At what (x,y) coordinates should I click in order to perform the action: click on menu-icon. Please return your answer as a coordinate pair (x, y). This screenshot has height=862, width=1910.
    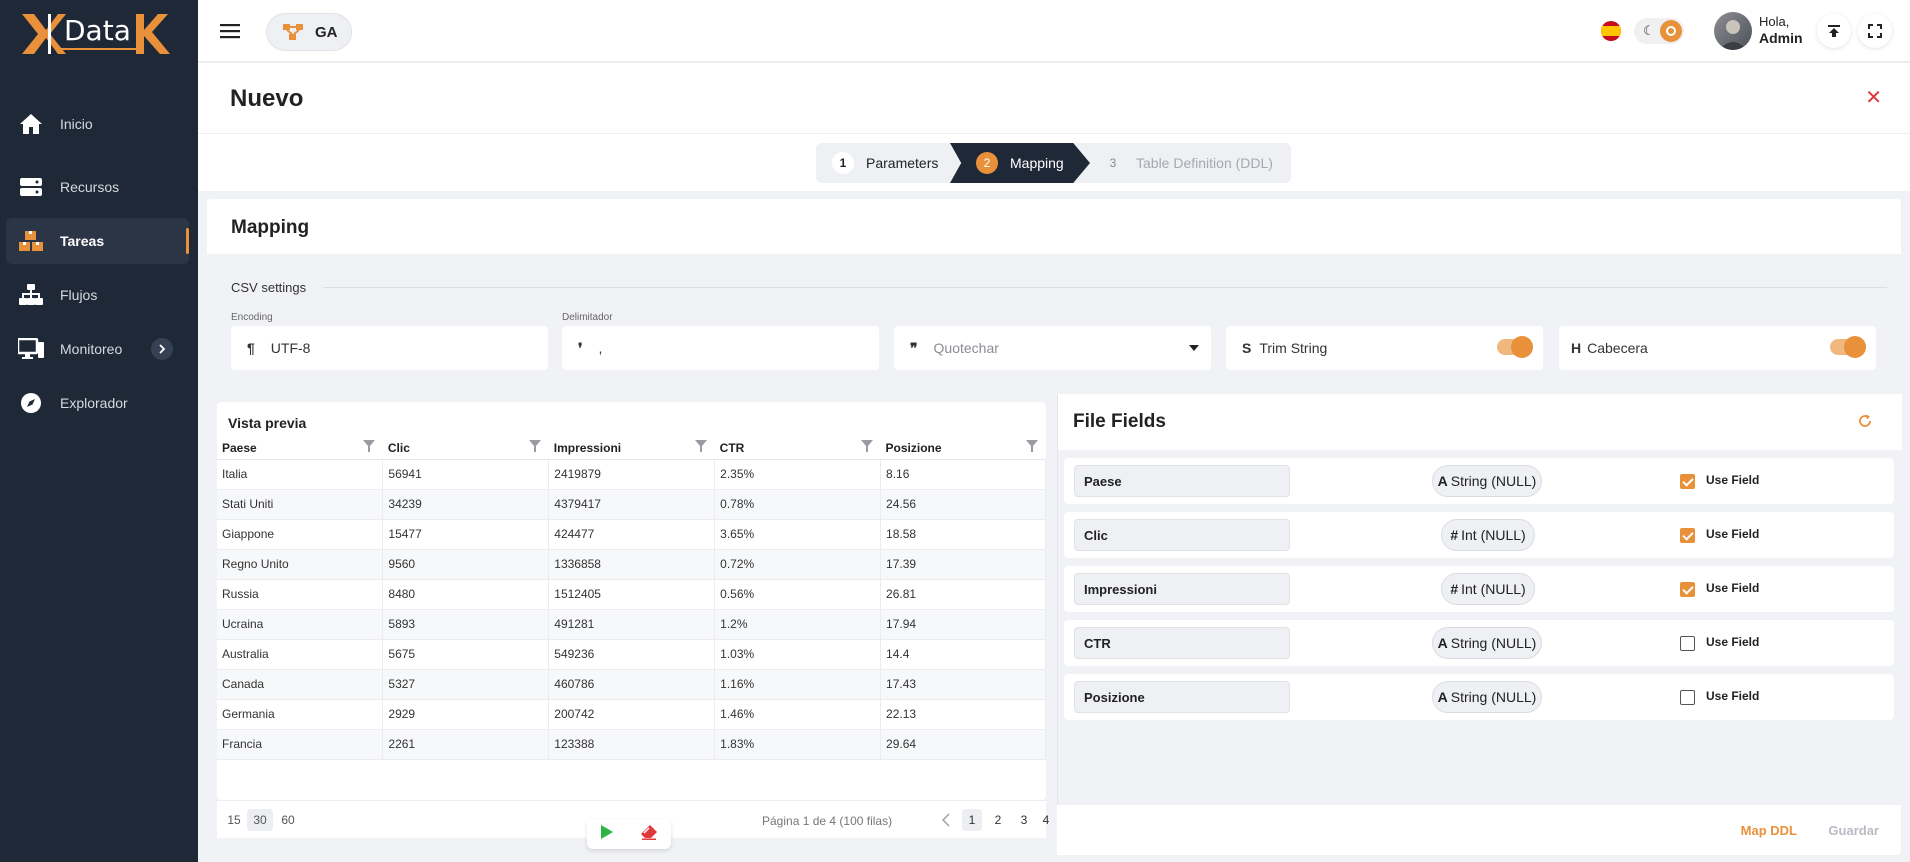
    Looking at the image, I should click on (230, 31).